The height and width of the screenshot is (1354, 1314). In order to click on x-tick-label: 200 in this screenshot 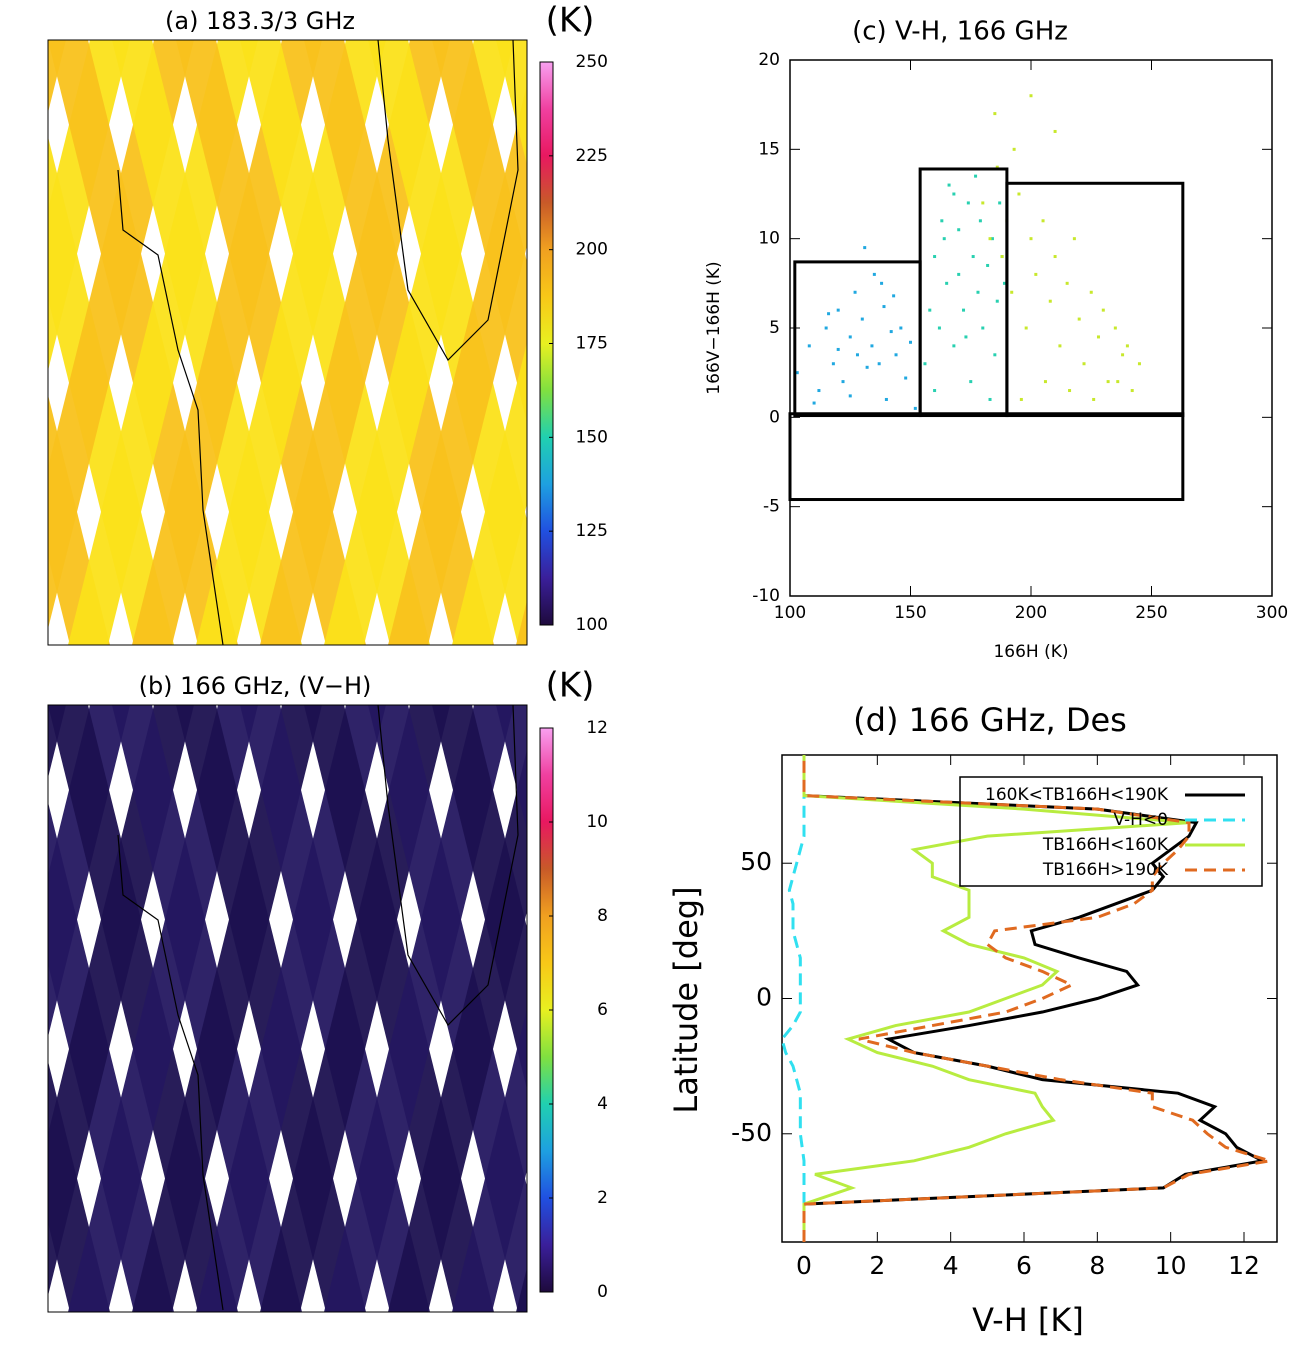, I will do `click(1031, 613)`.